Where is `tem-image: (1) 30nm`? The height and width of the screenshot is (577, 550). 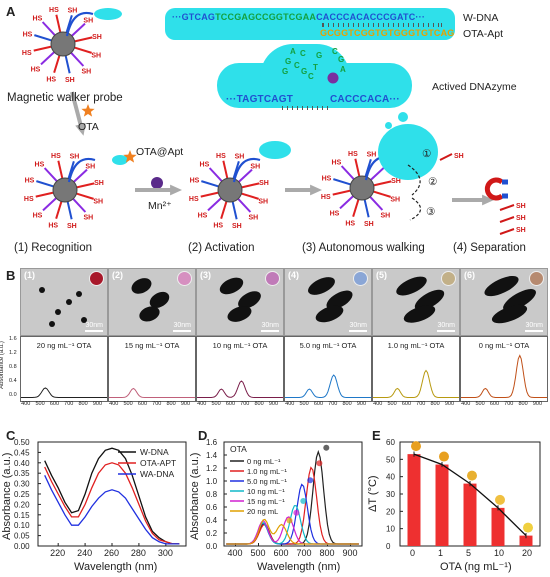
tem-image: (1) 30nm is located at coordinates (64, 302).